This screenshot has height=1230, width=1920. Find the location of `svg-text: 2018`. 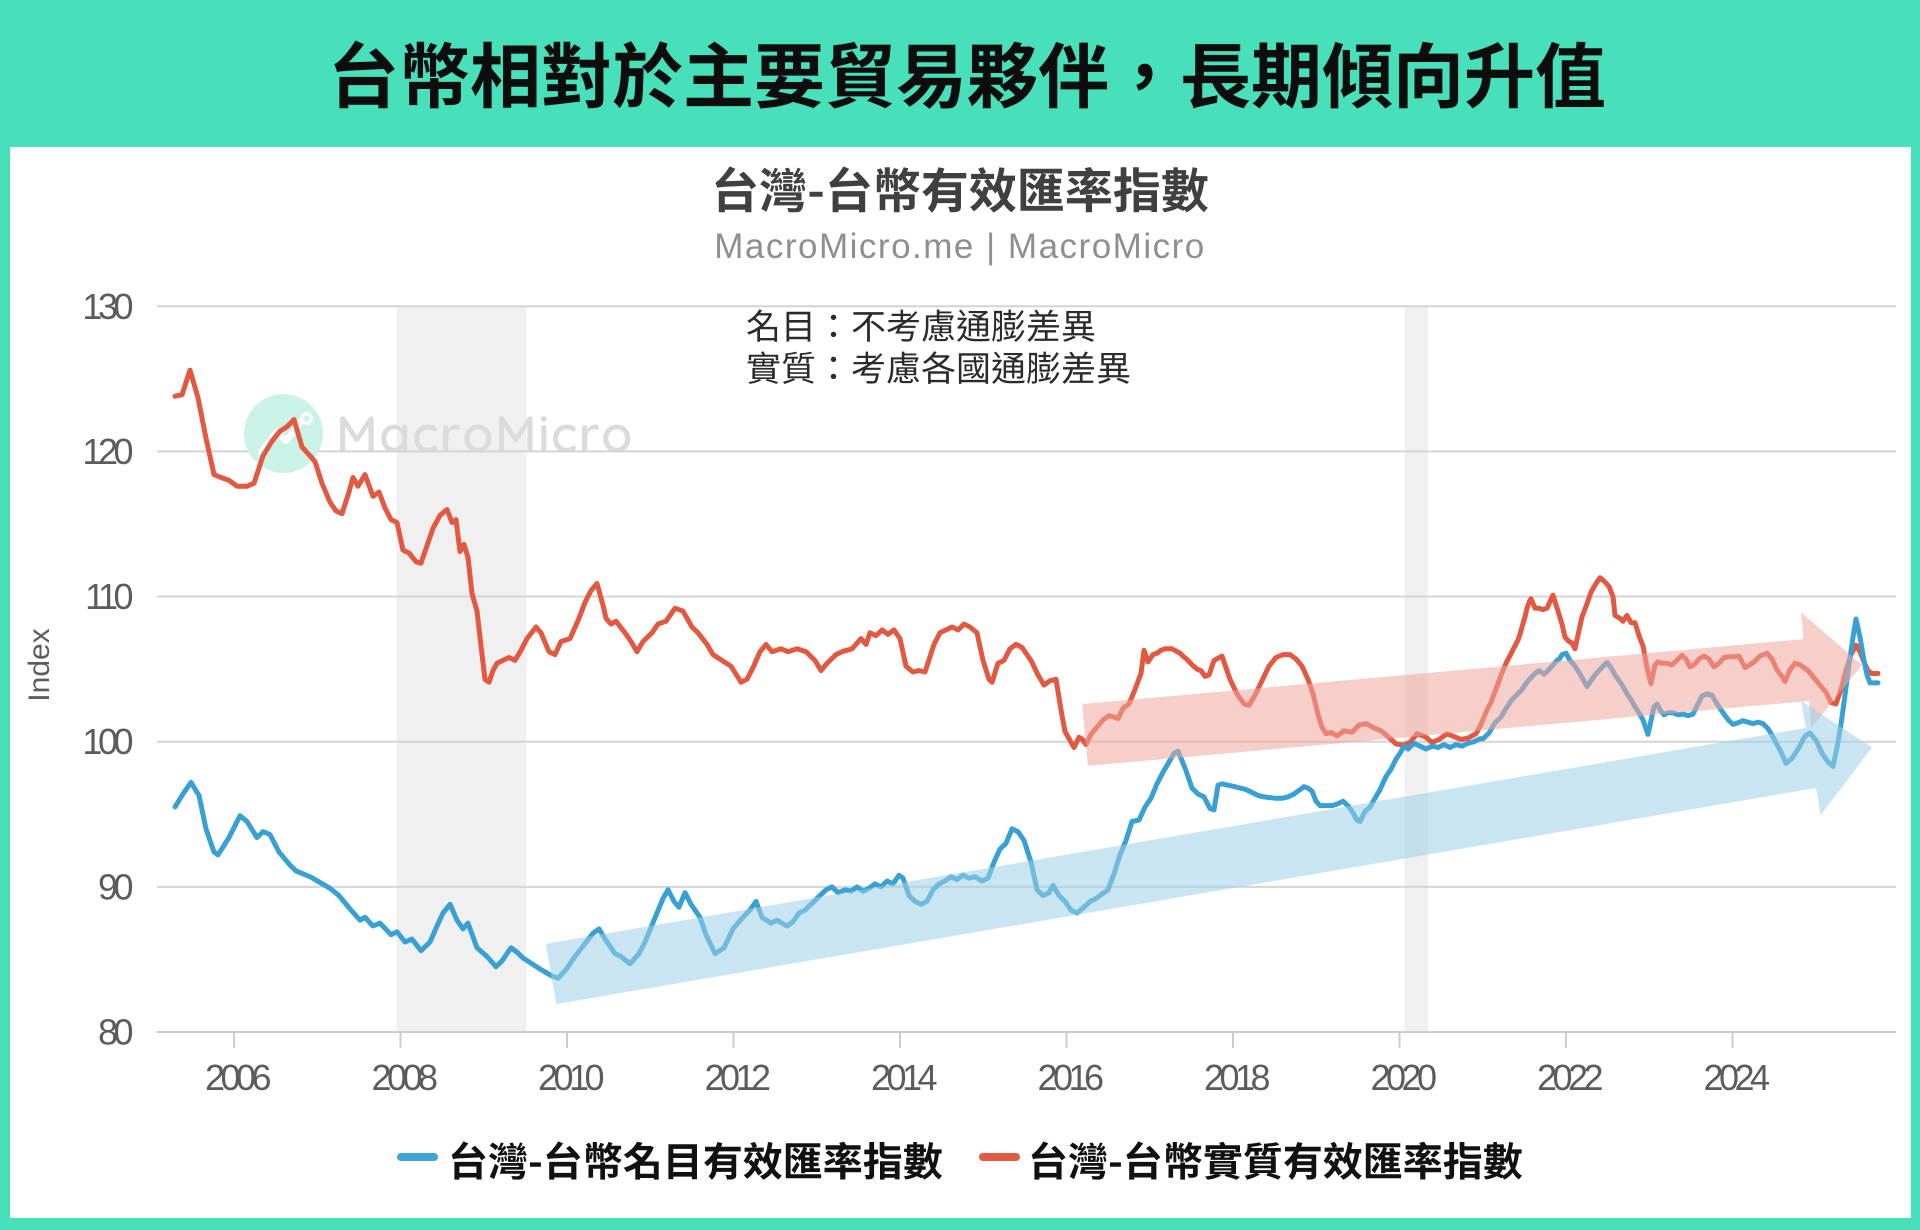

svg-text: 2018 is located at coordinates (1237, 1077).